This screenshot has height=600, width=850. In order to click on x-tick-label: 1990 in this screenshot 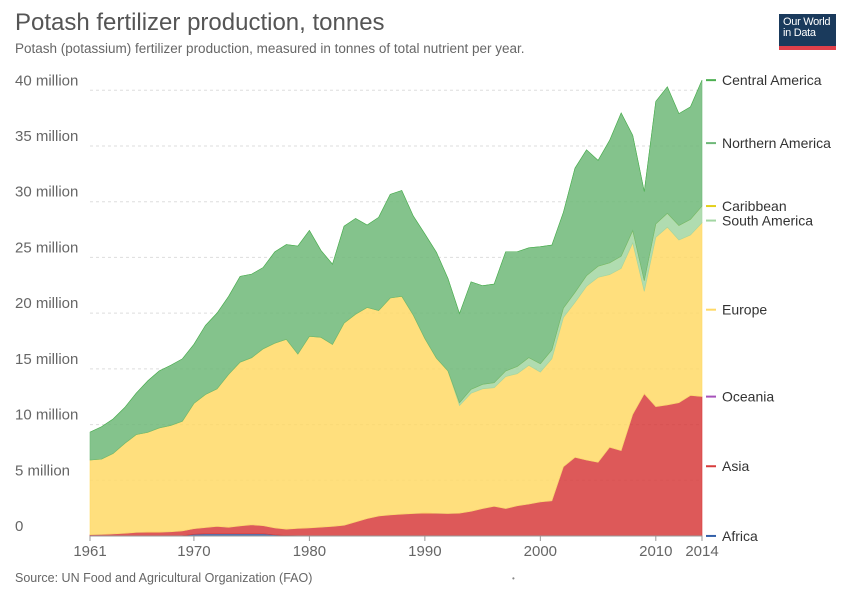, I will do `click(424, 551)`.